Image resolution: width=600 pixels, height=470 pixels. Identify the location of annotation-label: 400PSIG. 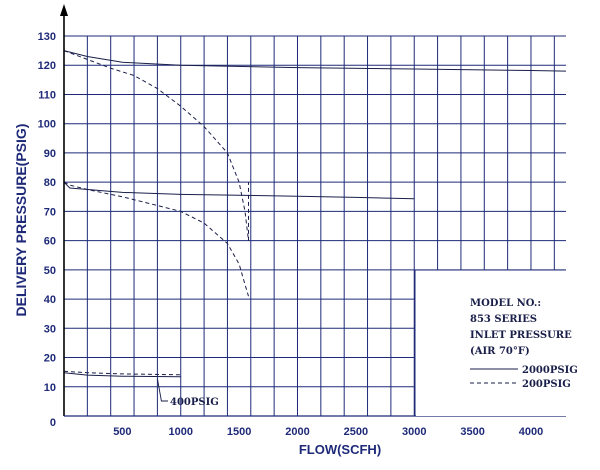
(194, 402).